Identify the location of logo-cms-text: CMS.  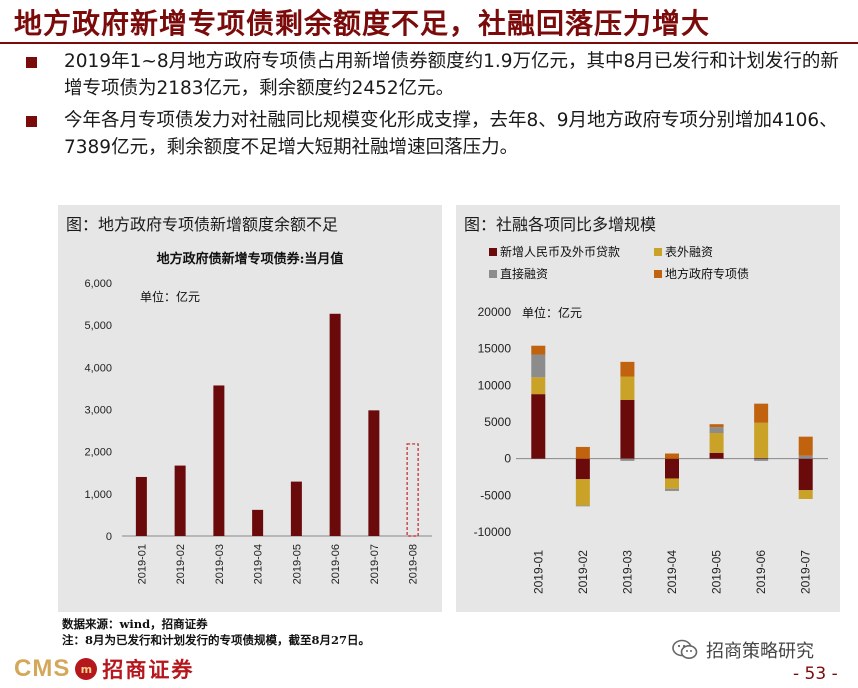
(42, 668).